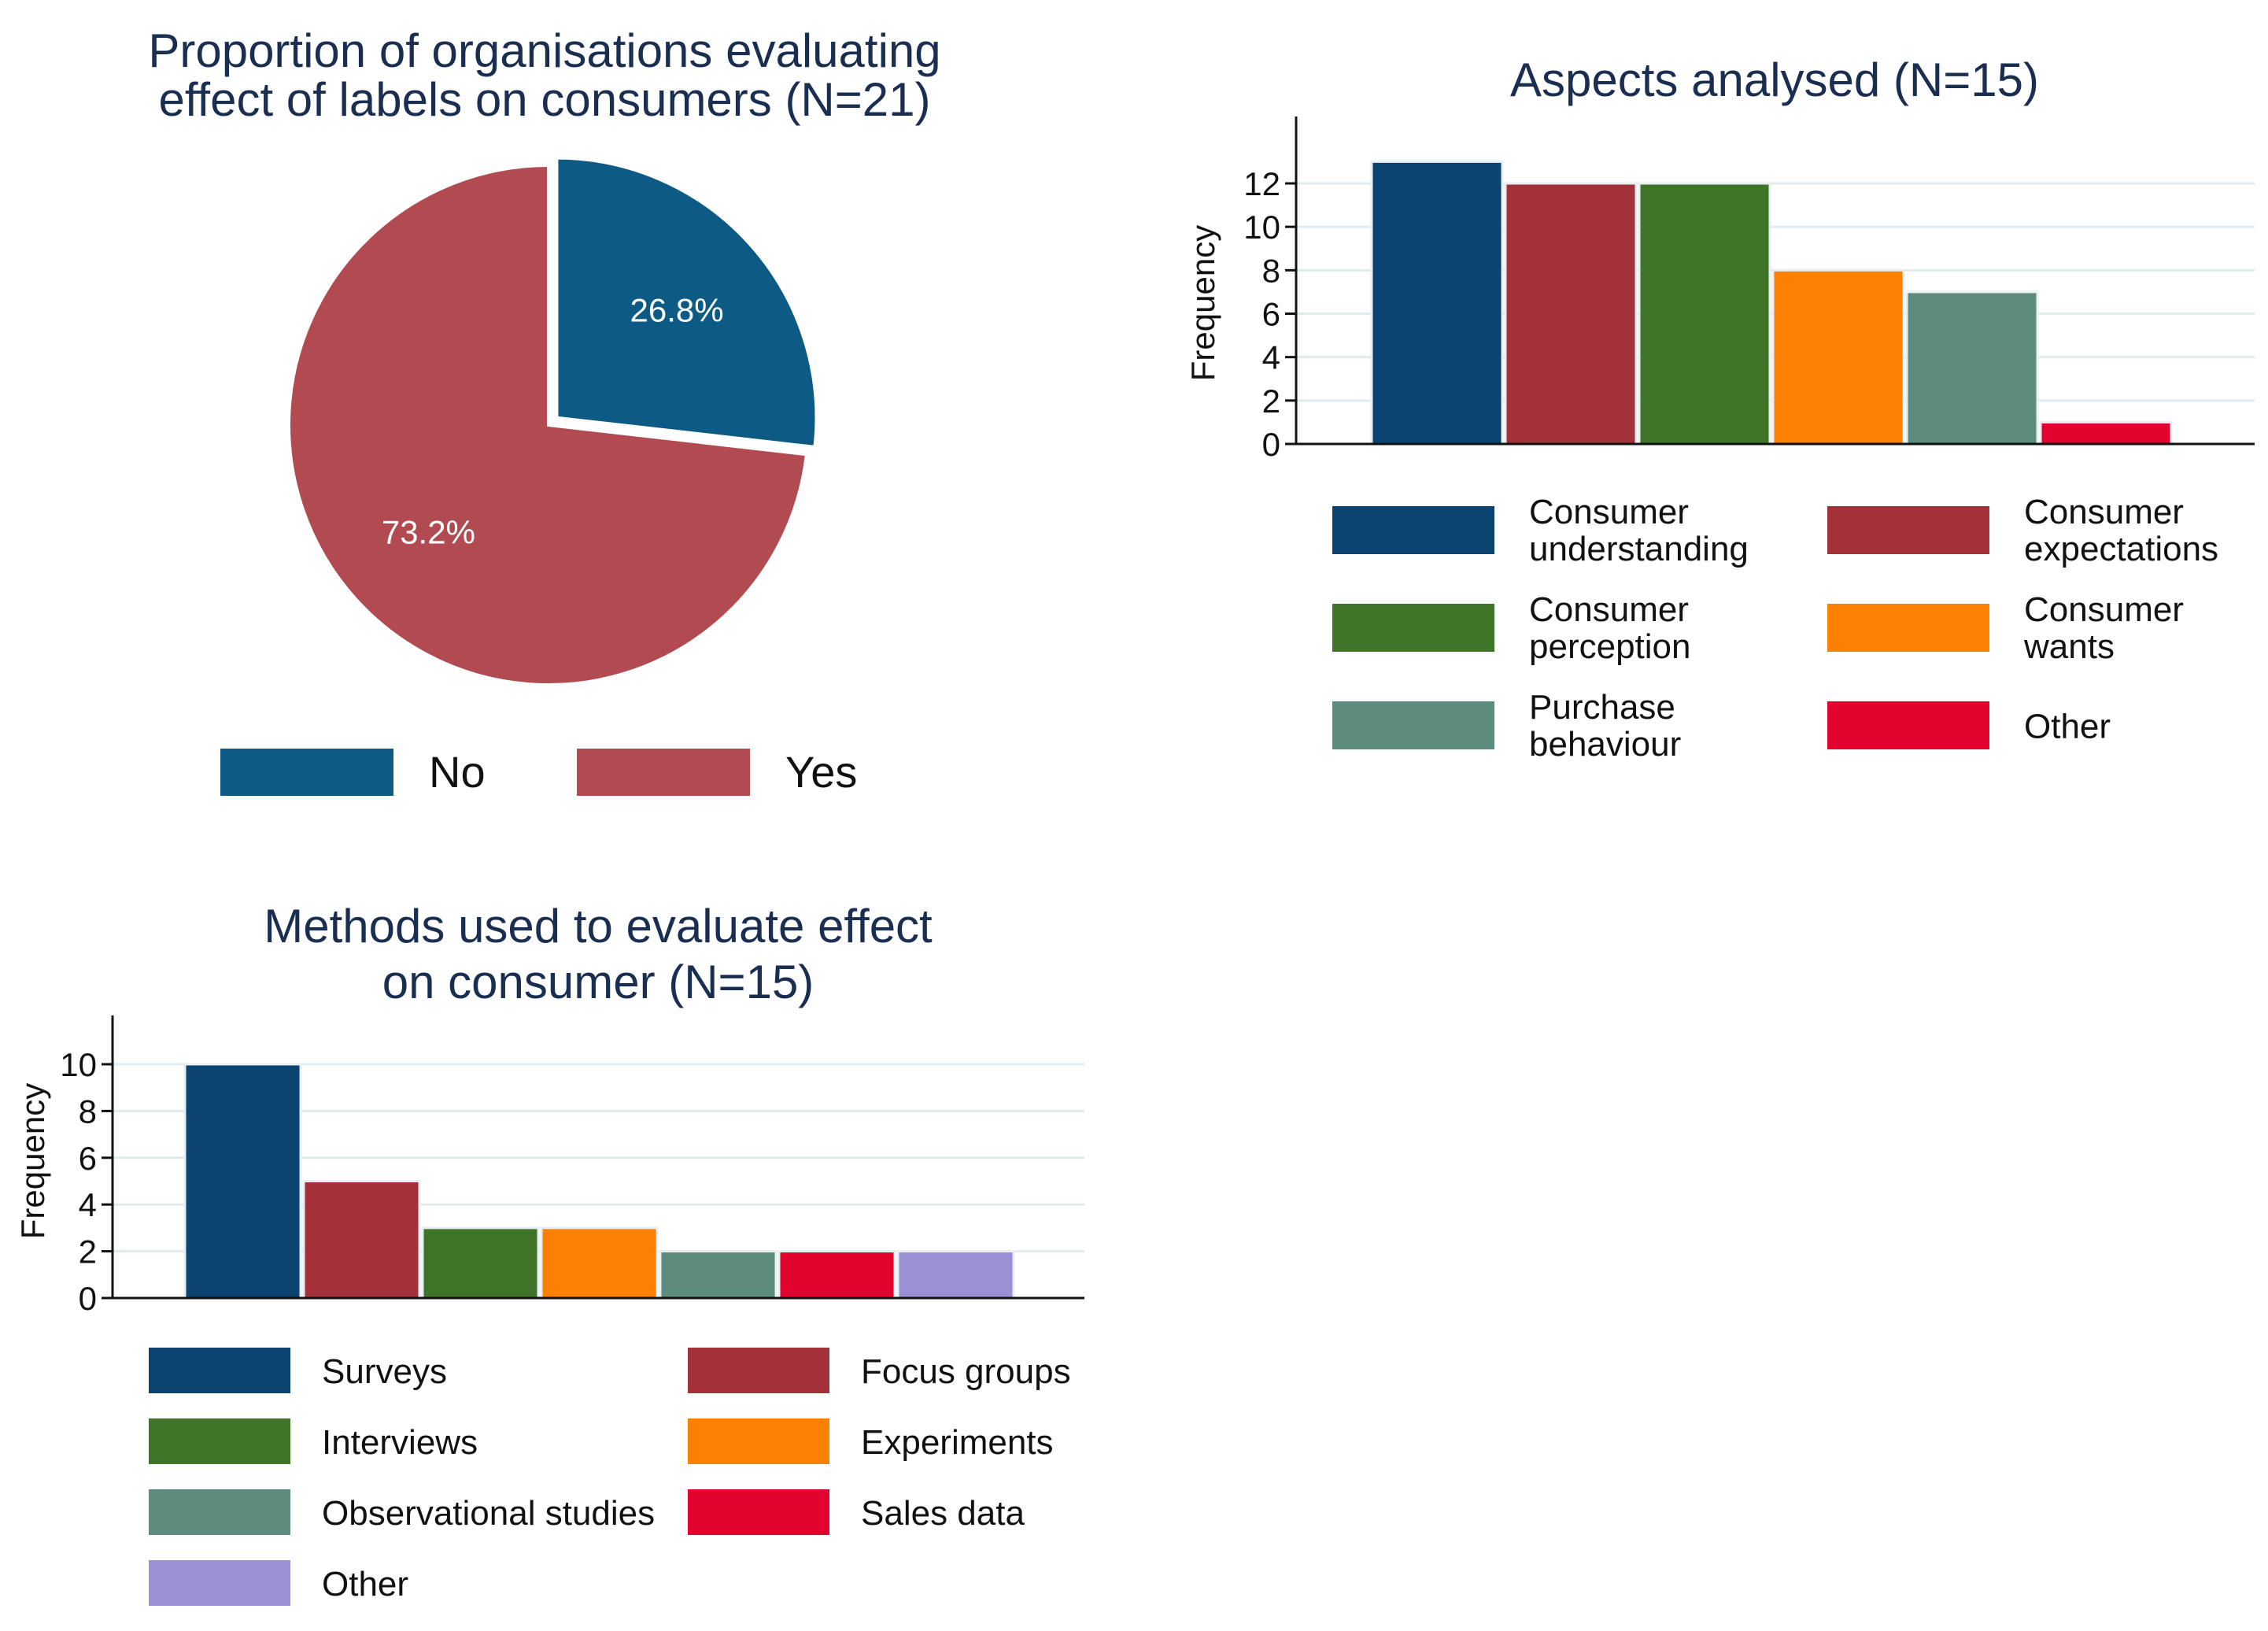 This screenshot has width=2268, height=1631. Describe the element at coordinates (1271, 357) in the screenshot. I see `aspects-tick-label-4: 4` at that location.